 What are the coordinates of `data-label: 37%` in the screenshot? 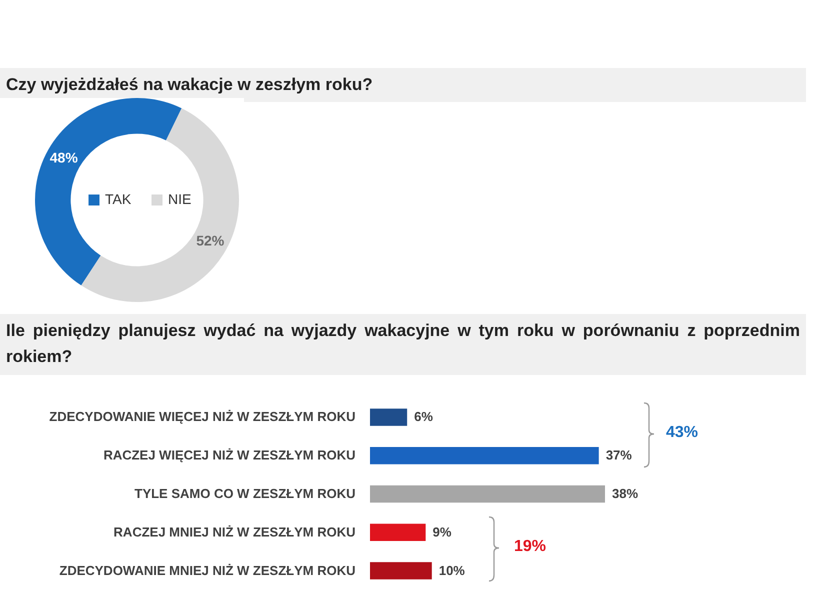 It's located at (619, 455).